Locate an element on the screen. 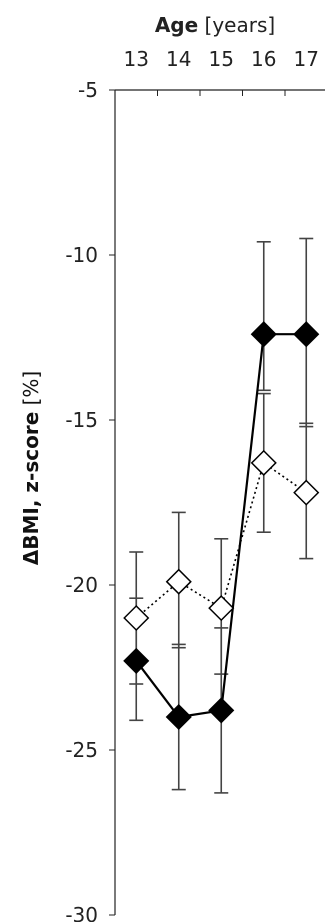 This screenshot has height=922, width=325. x-axis-title-bold: Age is located at coordinates (176, 25).